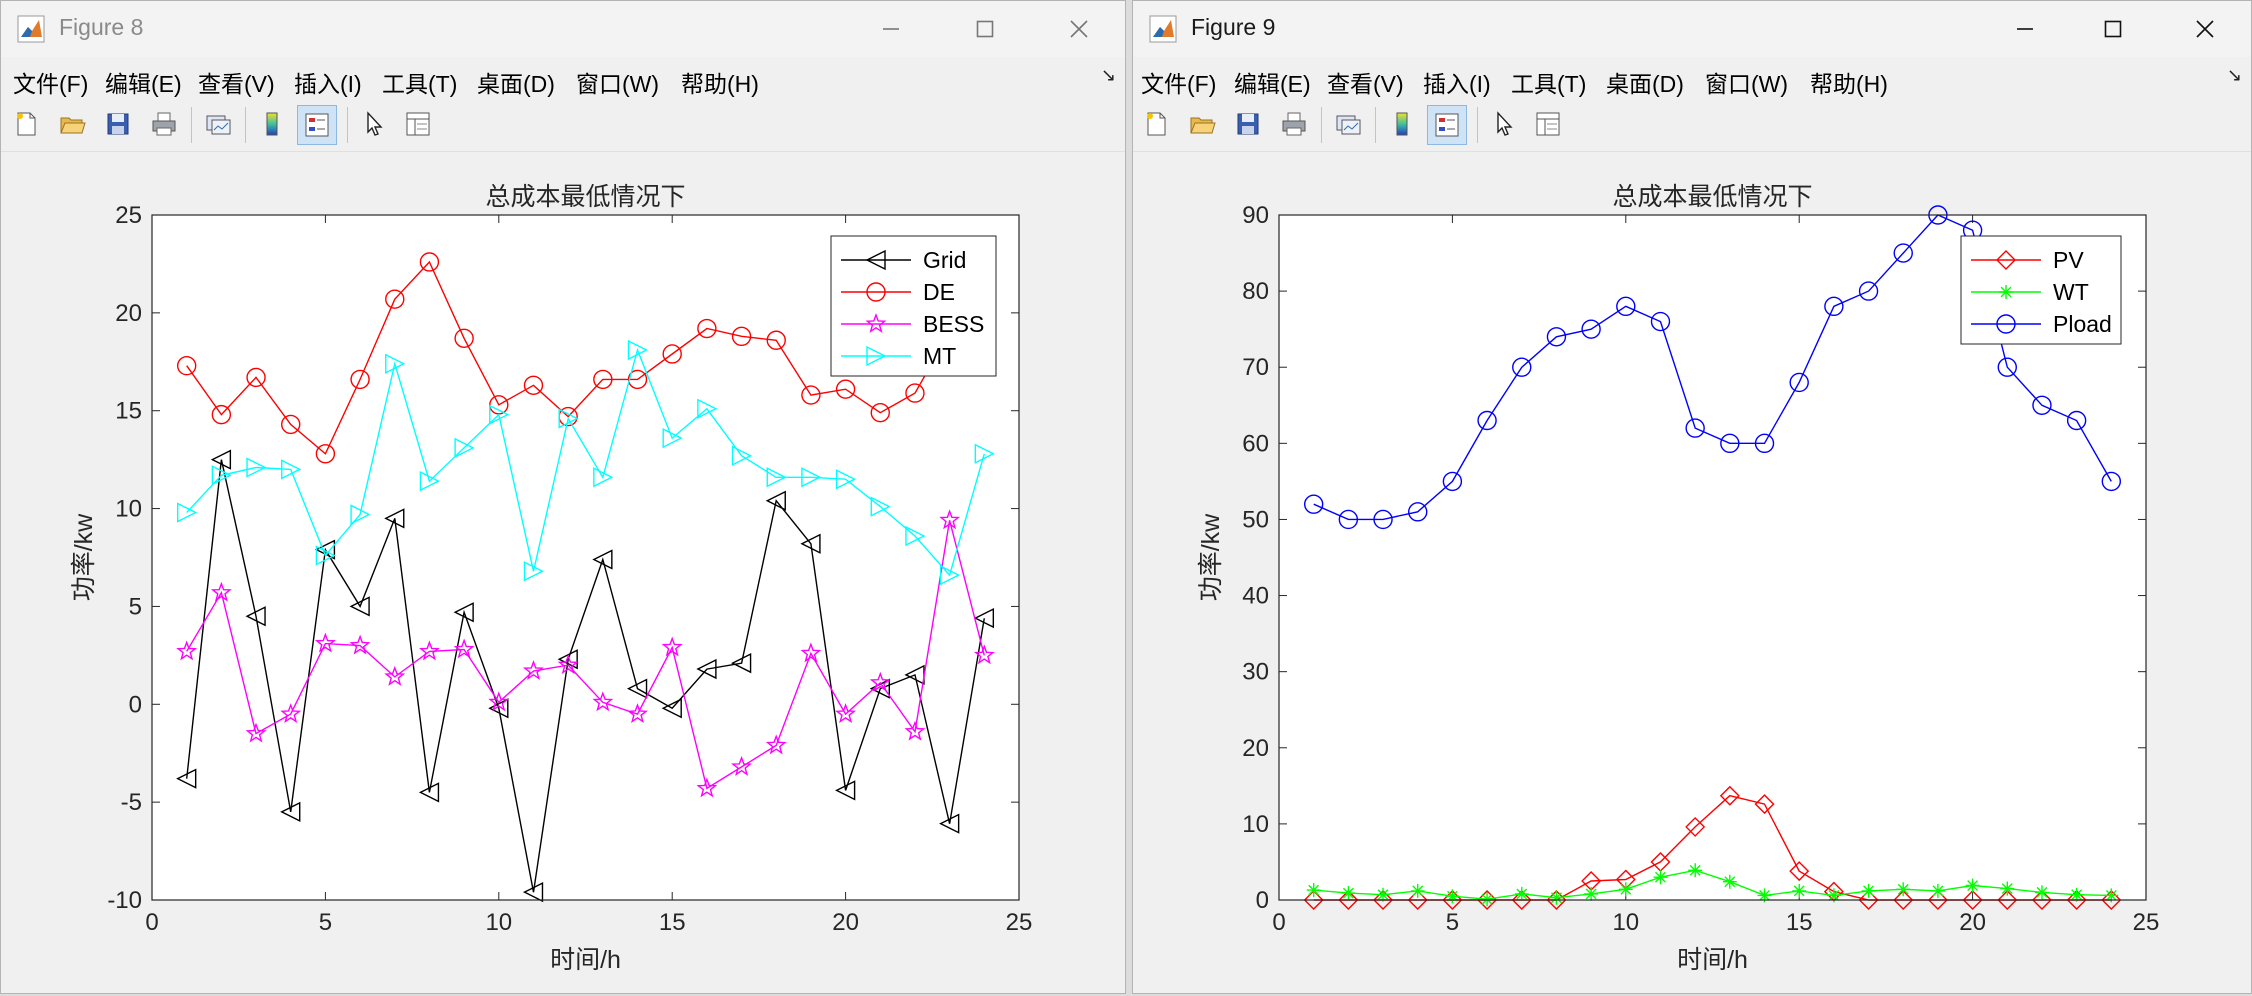  What do you see at coordinates (1019, 922) in the screenshot?
I see `x-tick-label: 25` at bounding box center [1019, 922].